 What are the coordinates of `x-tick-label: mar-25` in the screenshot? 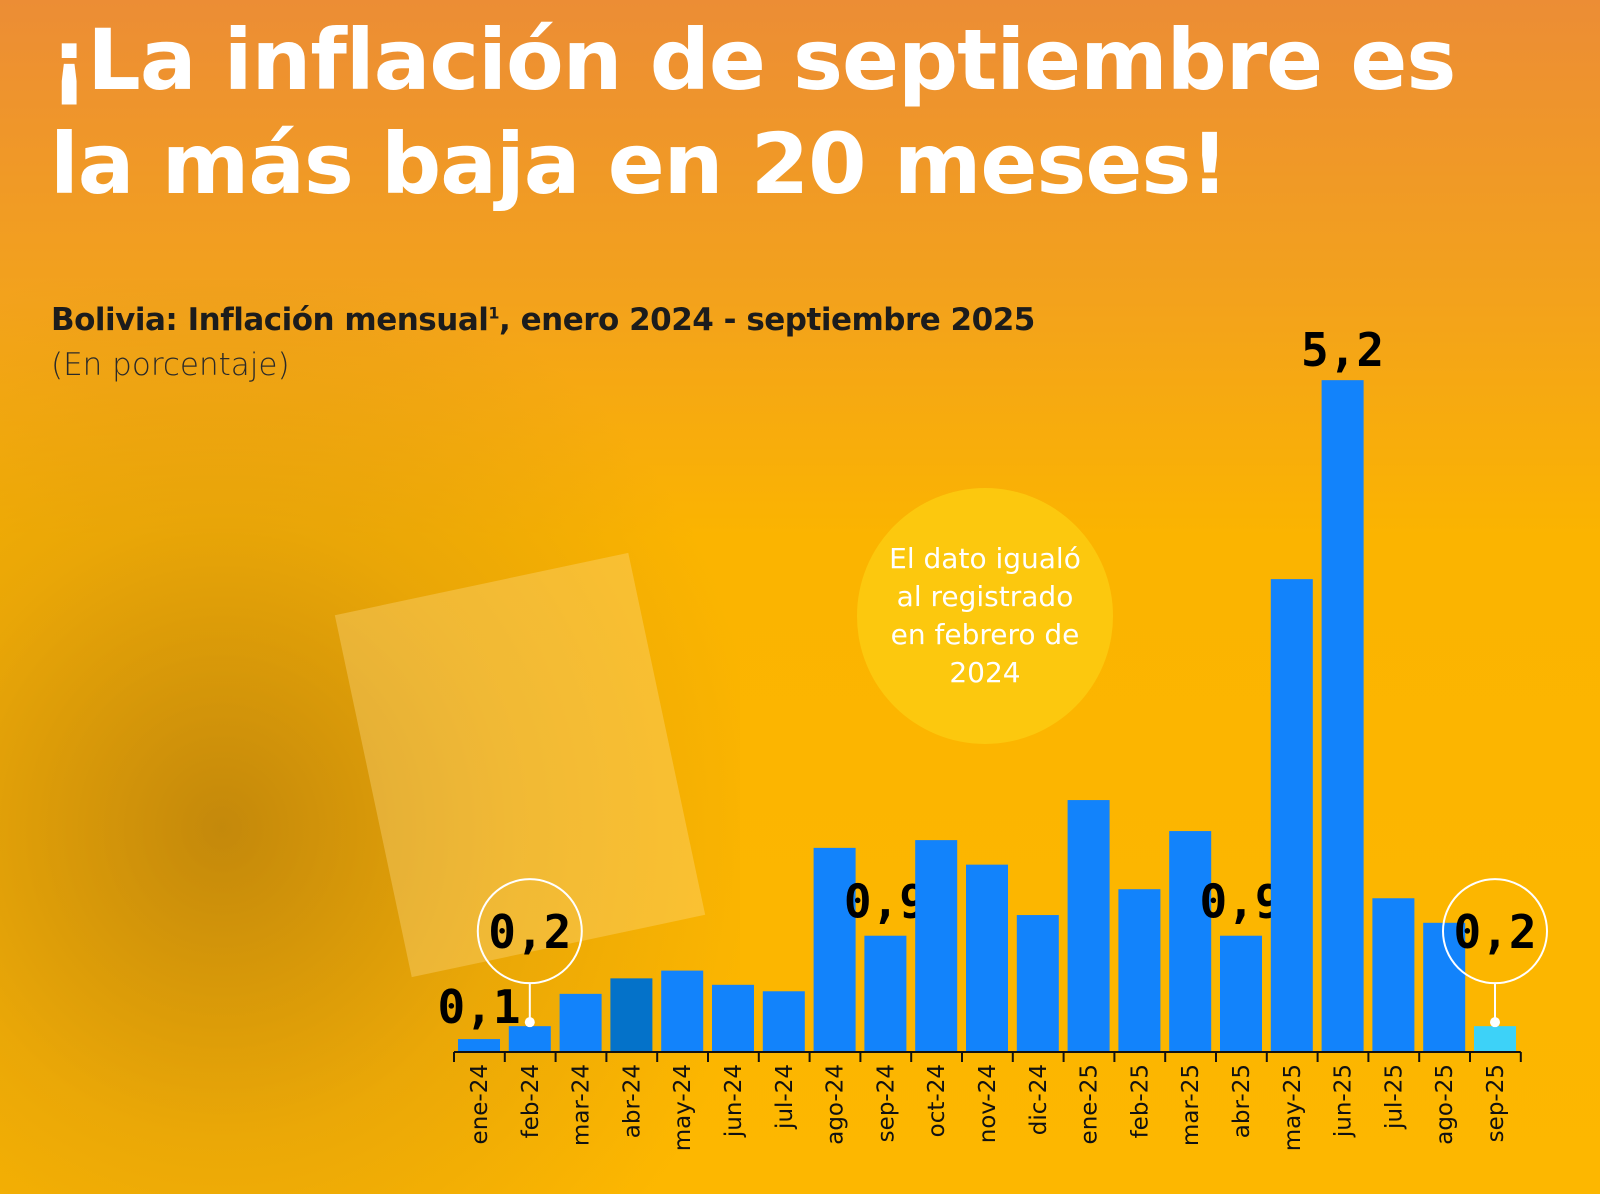 It's located at (1191, 1105).